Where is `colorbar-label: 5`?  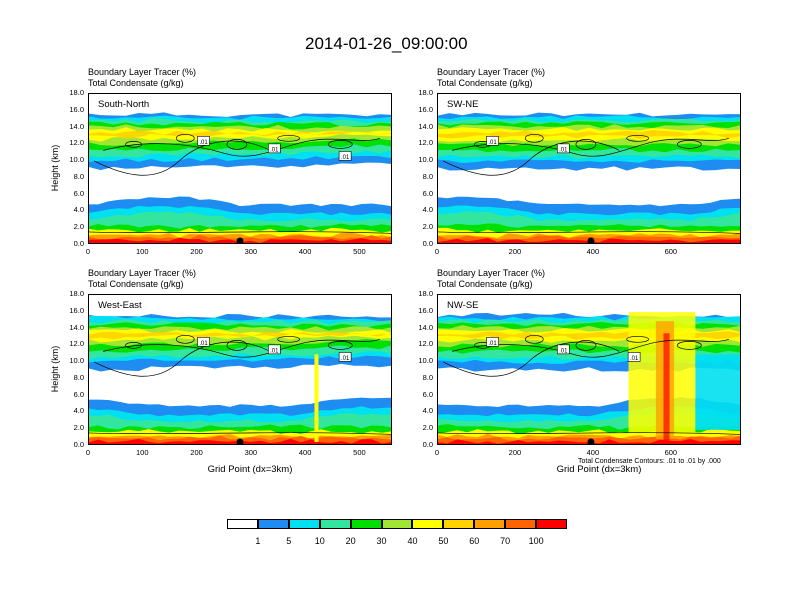 colorbar-label: 5 is located at coordinates (289, 541).